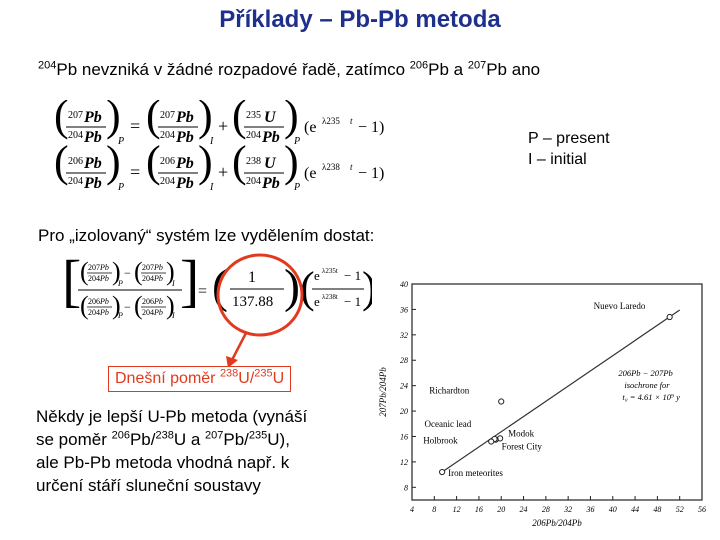 This screenshot has height=540, width=720. I want to click on y-tick-label: 40, so click(404, 284).